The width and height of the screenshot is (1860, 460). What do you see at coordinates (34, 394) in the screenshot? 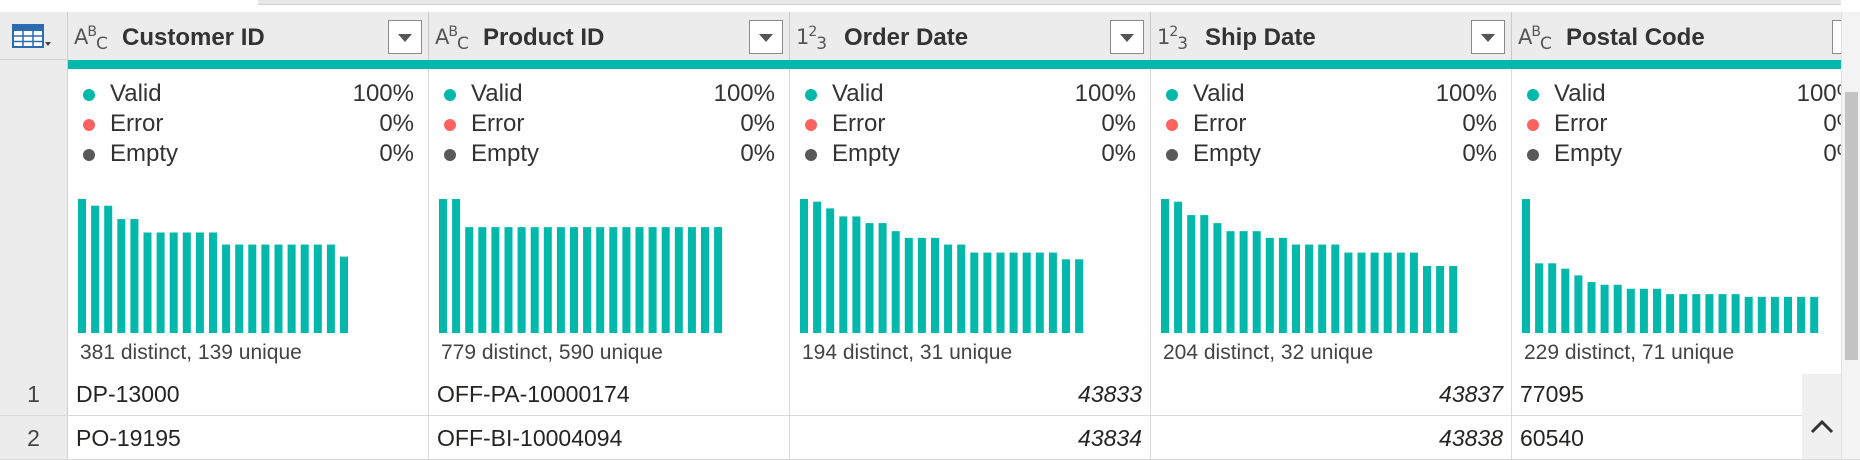
I see `row-number: 1` at bounding box center [34, 394].